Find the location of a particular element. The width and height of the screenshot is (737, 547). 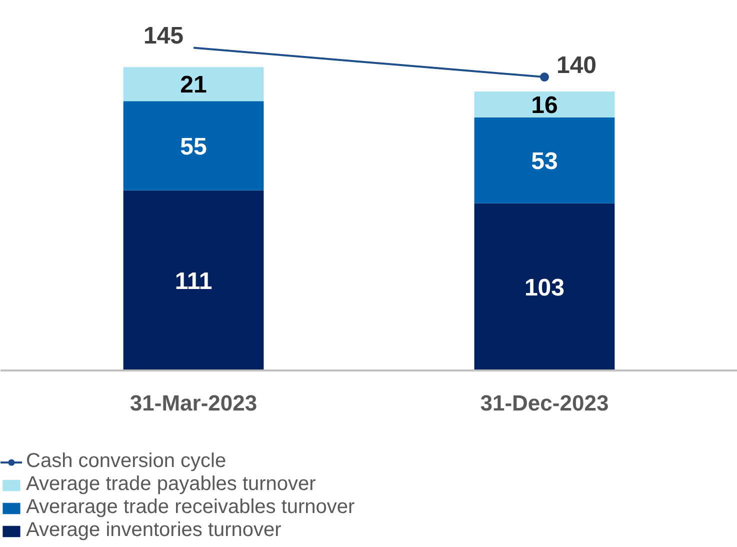

data-label: 111 is located at coordinates (193, 281).